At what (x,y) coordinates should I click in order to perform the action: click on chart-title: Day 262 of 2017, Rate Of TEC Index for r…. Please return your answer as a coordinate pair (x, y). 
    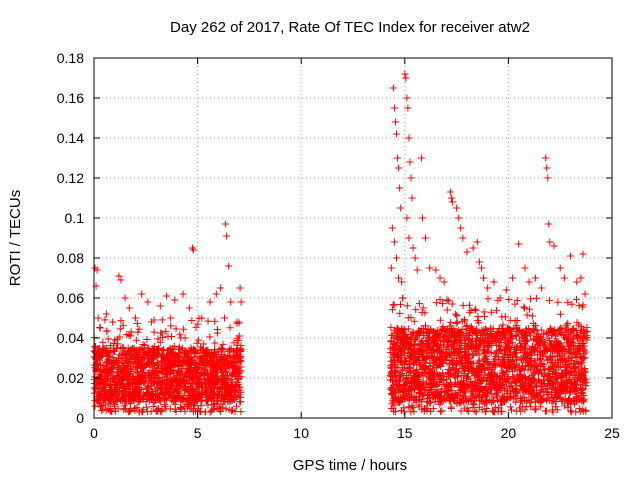
    Looking at the image, I should click on (350, 27).